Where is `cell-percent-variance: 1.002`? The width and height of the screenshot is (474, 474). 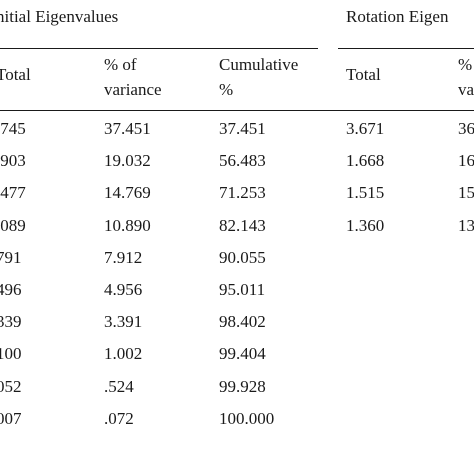 cell-percent-variance: 1.002 is located at coordinates (123, 353).